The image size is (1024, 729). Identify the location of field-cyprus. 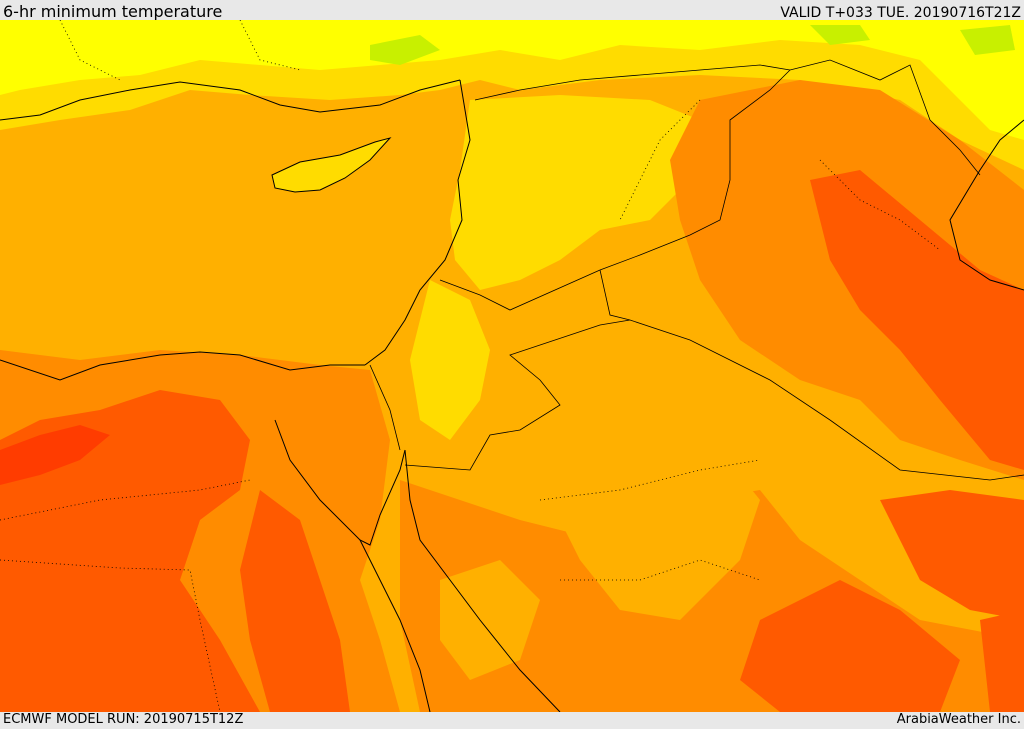
(331, 165).